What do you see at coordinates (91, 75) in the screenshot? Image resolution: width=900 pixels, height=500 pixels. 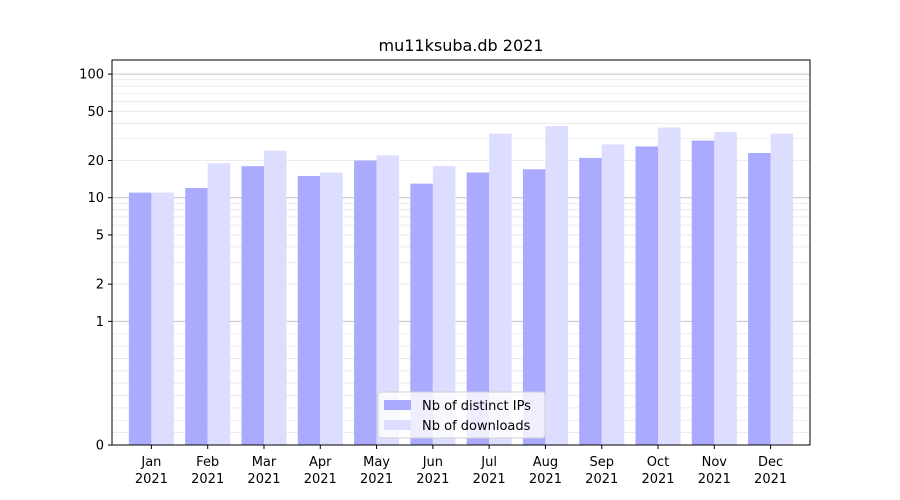 I see `y-tick-label: 100` at bounding box center [91, 75].